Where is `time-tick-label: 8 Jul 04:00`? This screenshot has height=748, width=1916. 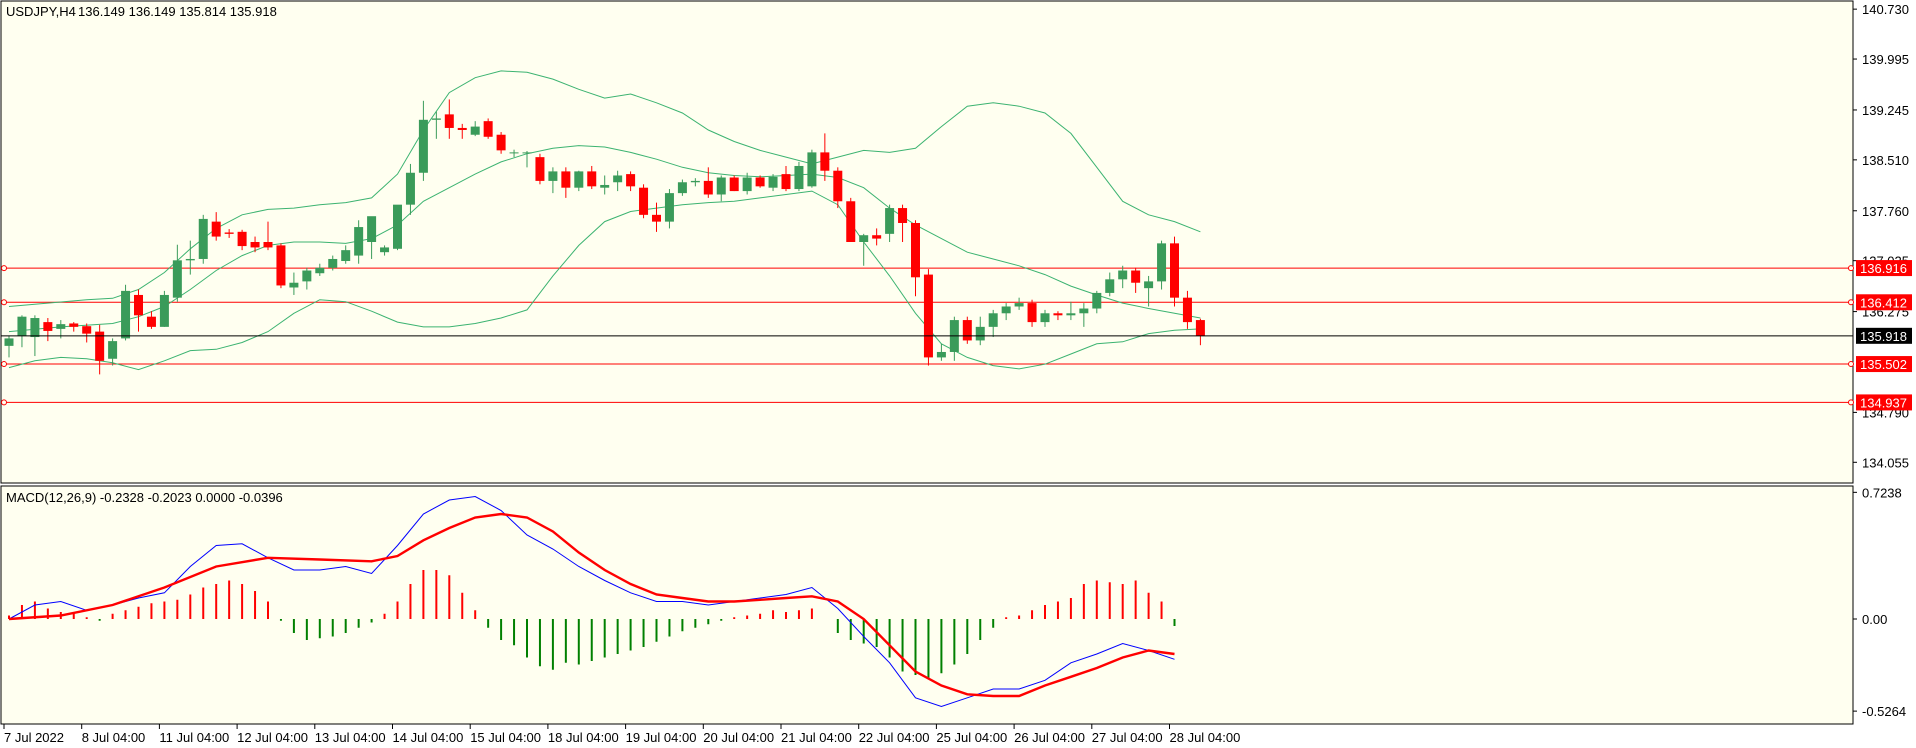 time-tick-label: 8 Jul 04:00 is located at coordinates (114, 737).